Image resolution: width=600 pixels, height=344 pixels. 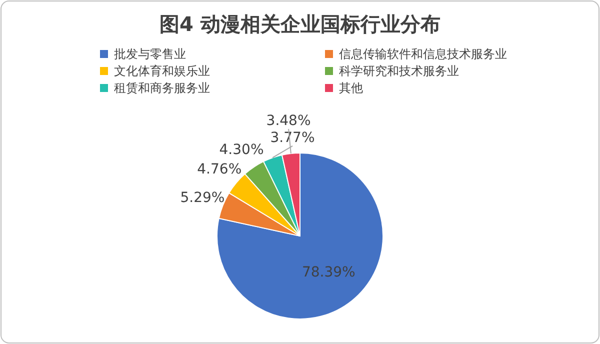 I want to click on data-label: 4.76%, so click(x=219, y=170).